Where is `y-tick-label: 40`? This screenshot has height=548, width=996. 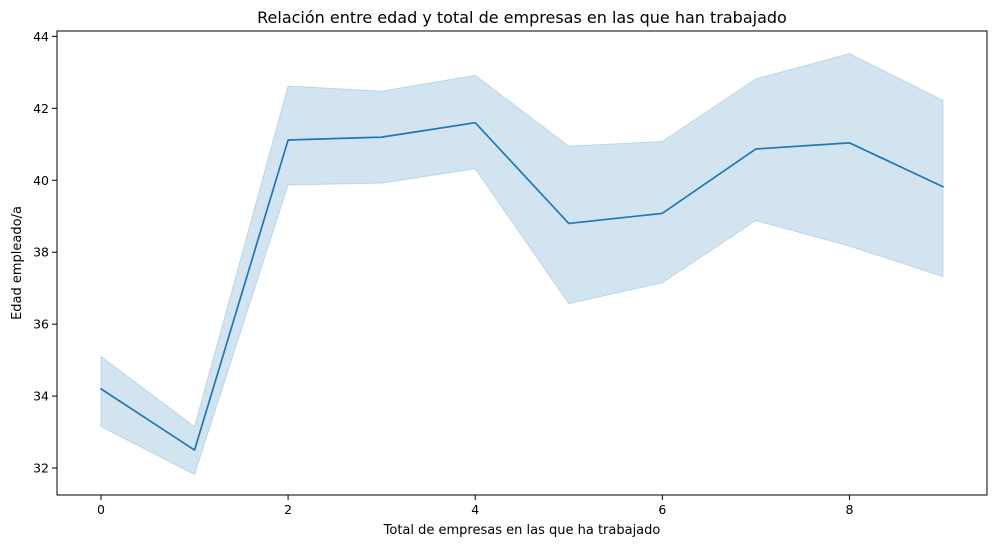
y-tick-label: 40 is located at coordinates (41, 180).